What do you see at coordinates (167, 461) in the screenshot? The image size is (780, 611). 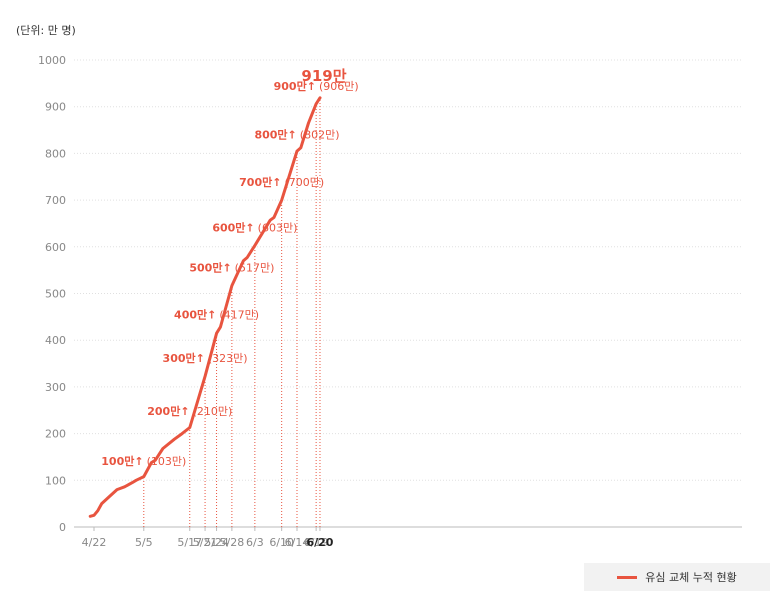 I see `milestone-paren-text: (103만)` at bounding box center [167, 461].